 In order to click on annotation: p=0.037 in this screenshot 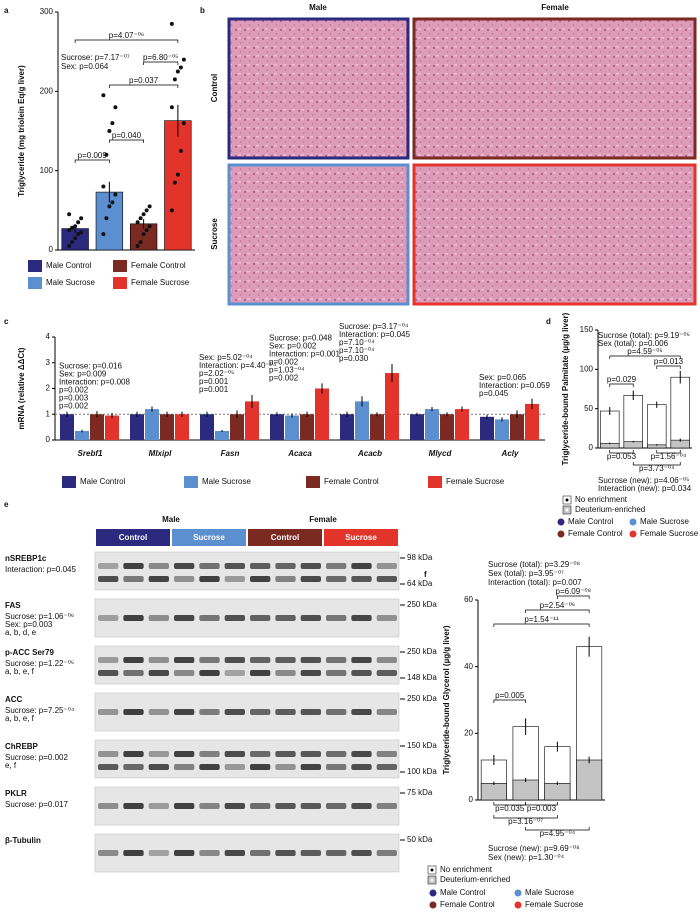, I will do `click(144, 80)`.